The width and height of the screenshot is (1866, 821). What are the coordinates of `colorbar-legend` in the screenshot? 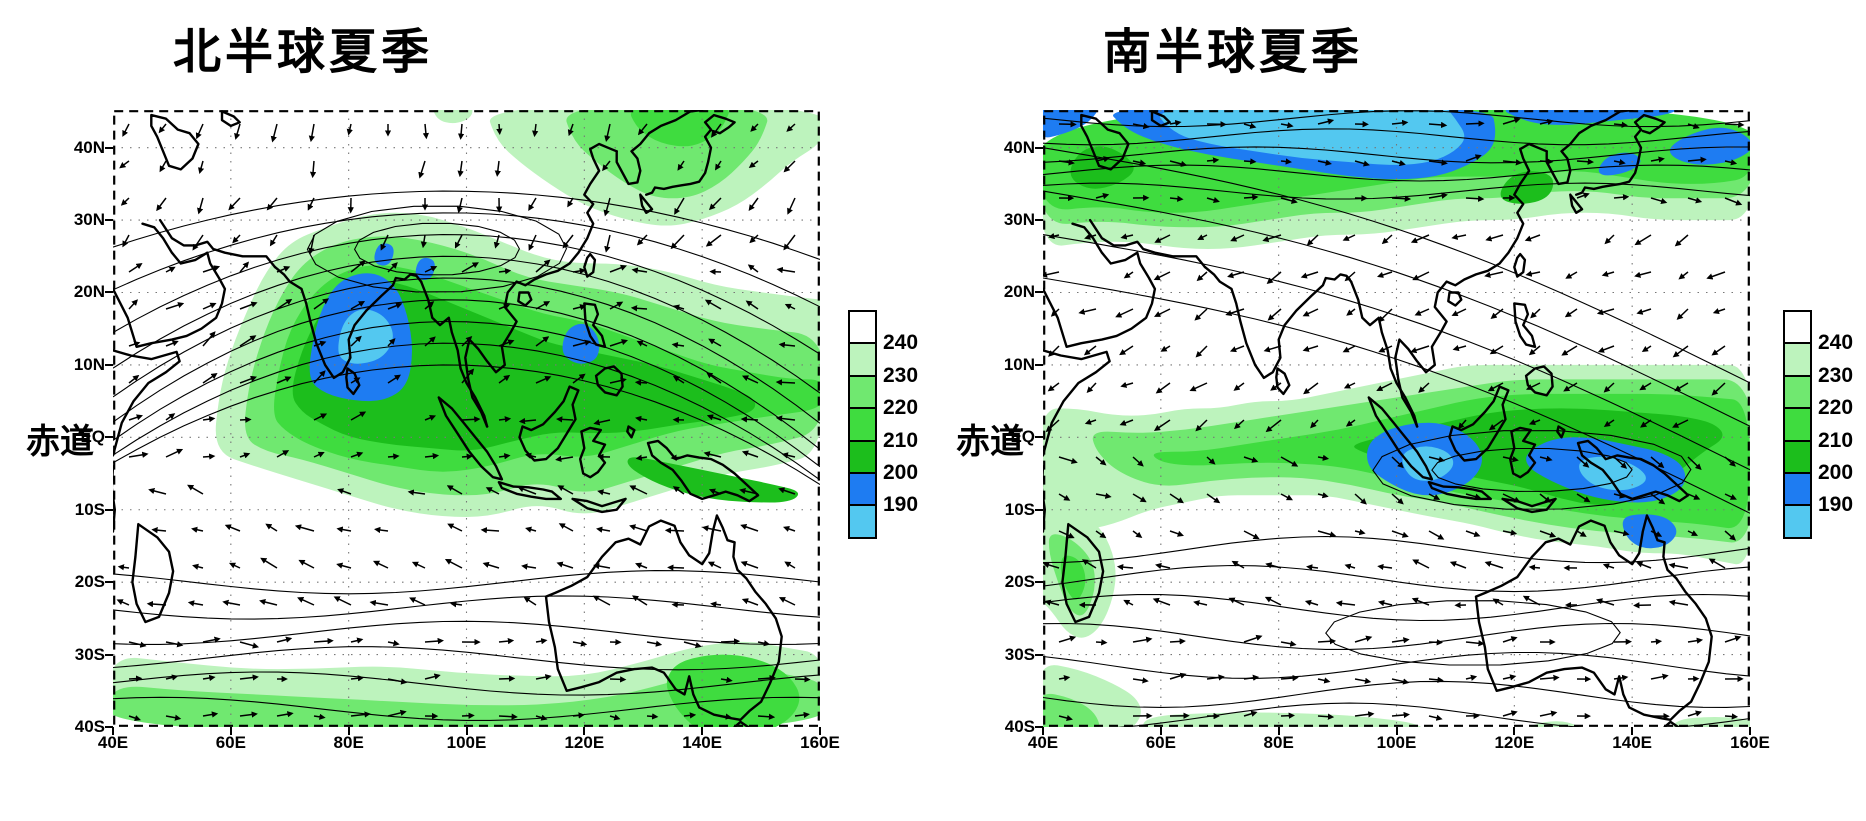 It's located at (862, 424).